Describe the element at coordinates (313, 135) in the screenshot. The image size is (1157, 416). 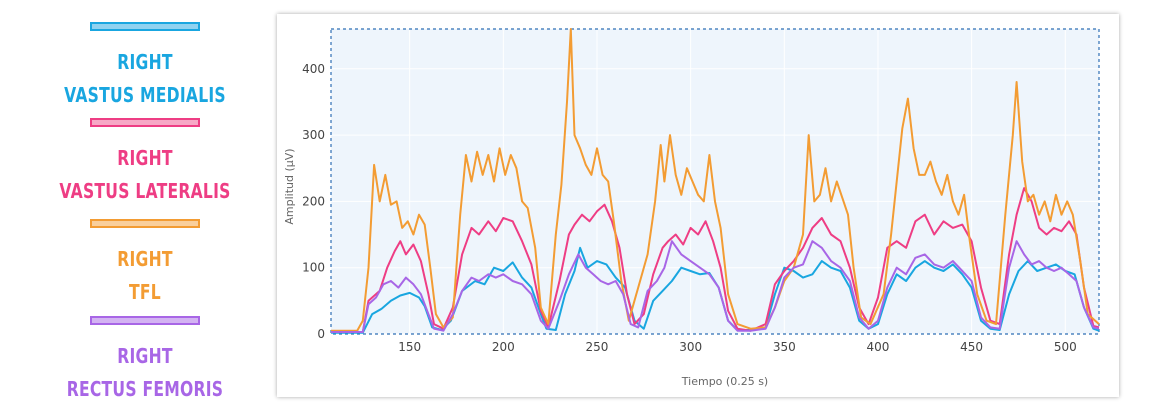
I see `y-tick-label: 300` at that location.